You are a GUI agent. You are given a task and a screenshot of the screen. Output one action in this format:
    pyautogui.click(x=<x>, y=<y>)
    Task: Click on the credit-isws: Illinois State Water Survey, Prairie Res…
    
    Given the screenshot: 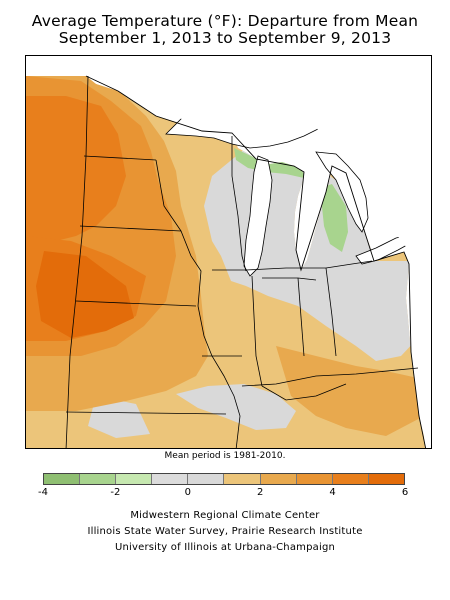 What is the action you would take?
    pyautogui.click(x=225, y=531)
    